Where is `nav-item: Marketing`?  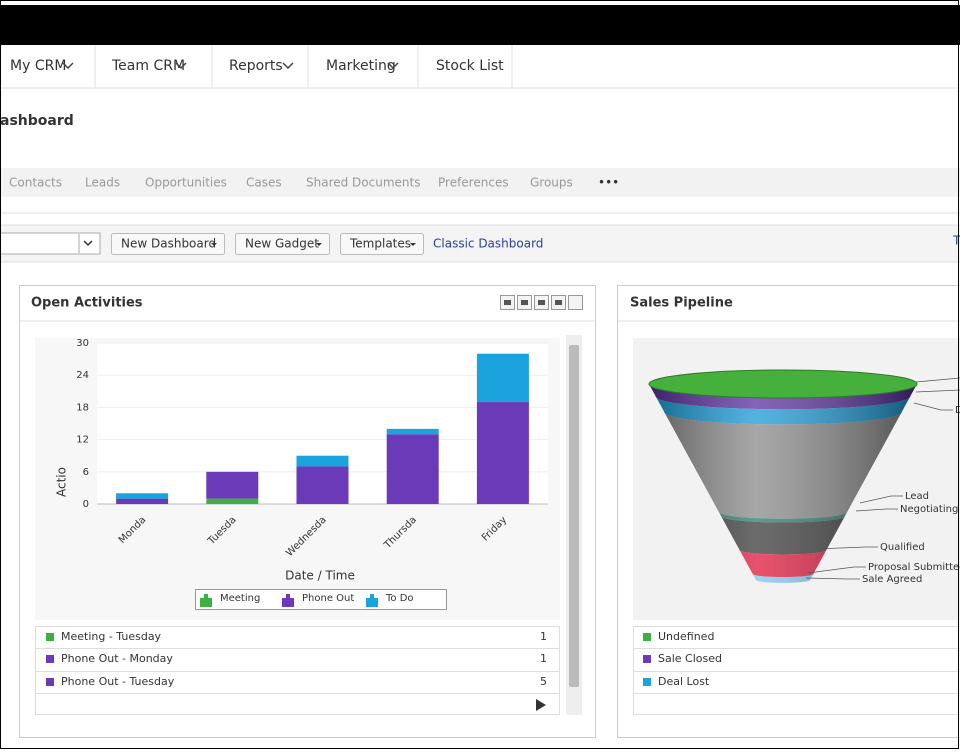
nav-item: Marketing is located at coordinates (361, 66).